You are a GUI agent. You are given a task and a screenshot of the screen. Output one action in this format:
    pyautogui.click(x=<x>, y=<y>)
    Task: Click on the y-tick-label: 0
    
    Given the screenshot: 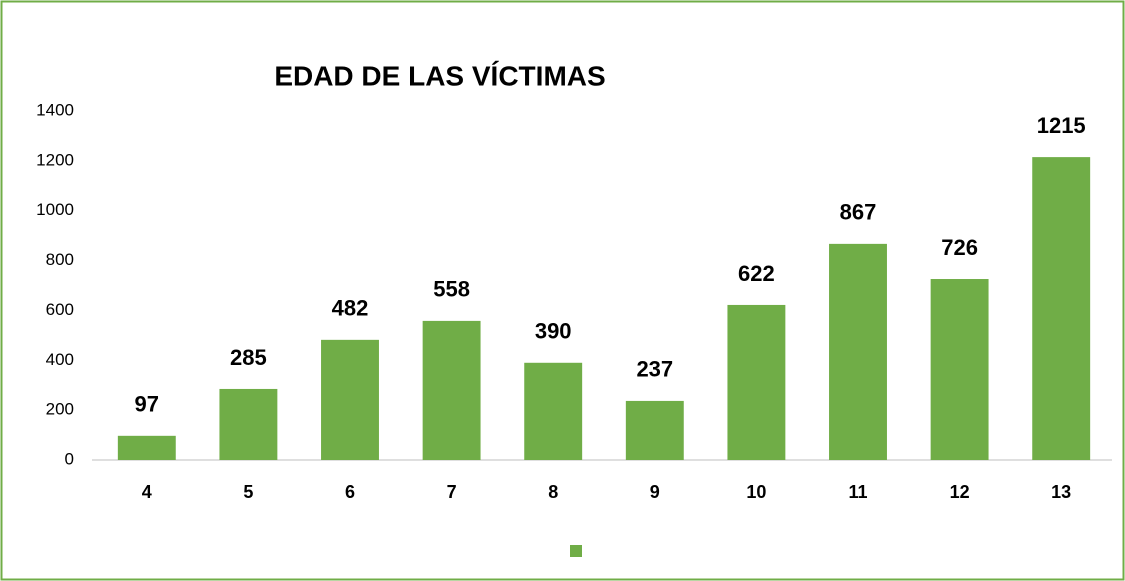 What is the action you would take?
    pyautogui.click(x=69, y=458)
    